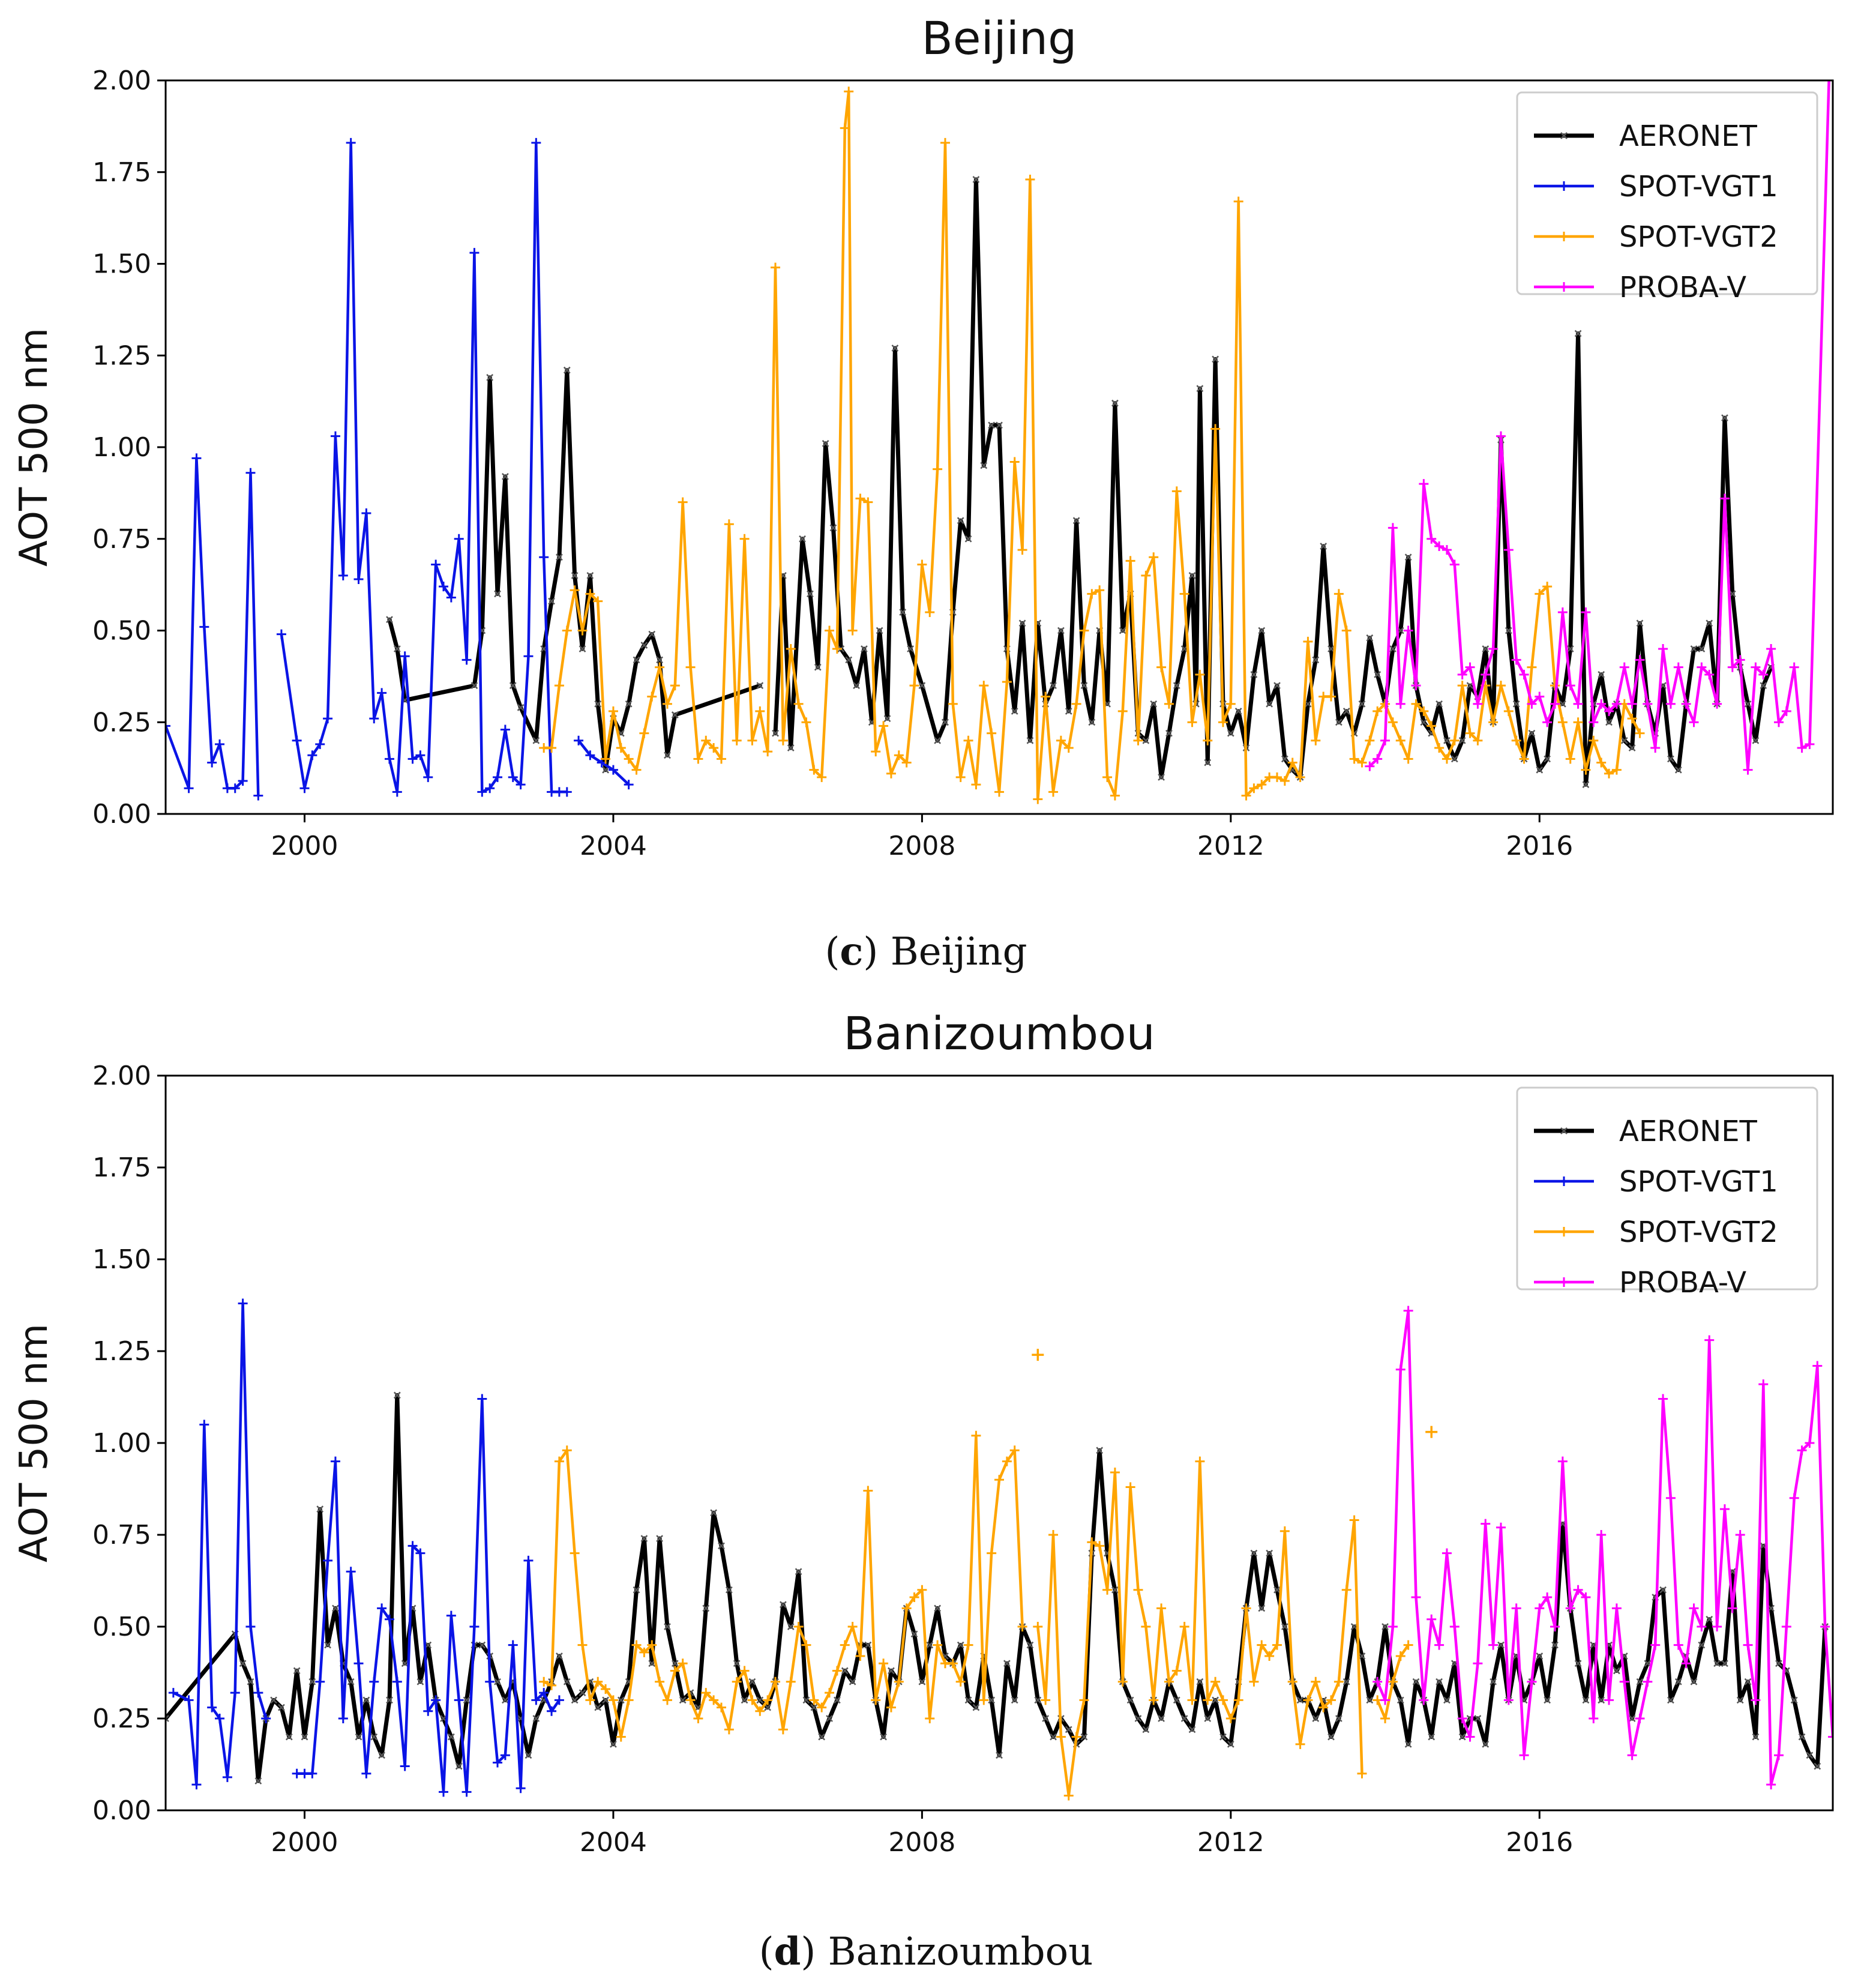 This screenshot has width=1852, height=1988. I want to click on legend-spot-vgt1-label: SPOT-VGT1, so click(1699, 1182).